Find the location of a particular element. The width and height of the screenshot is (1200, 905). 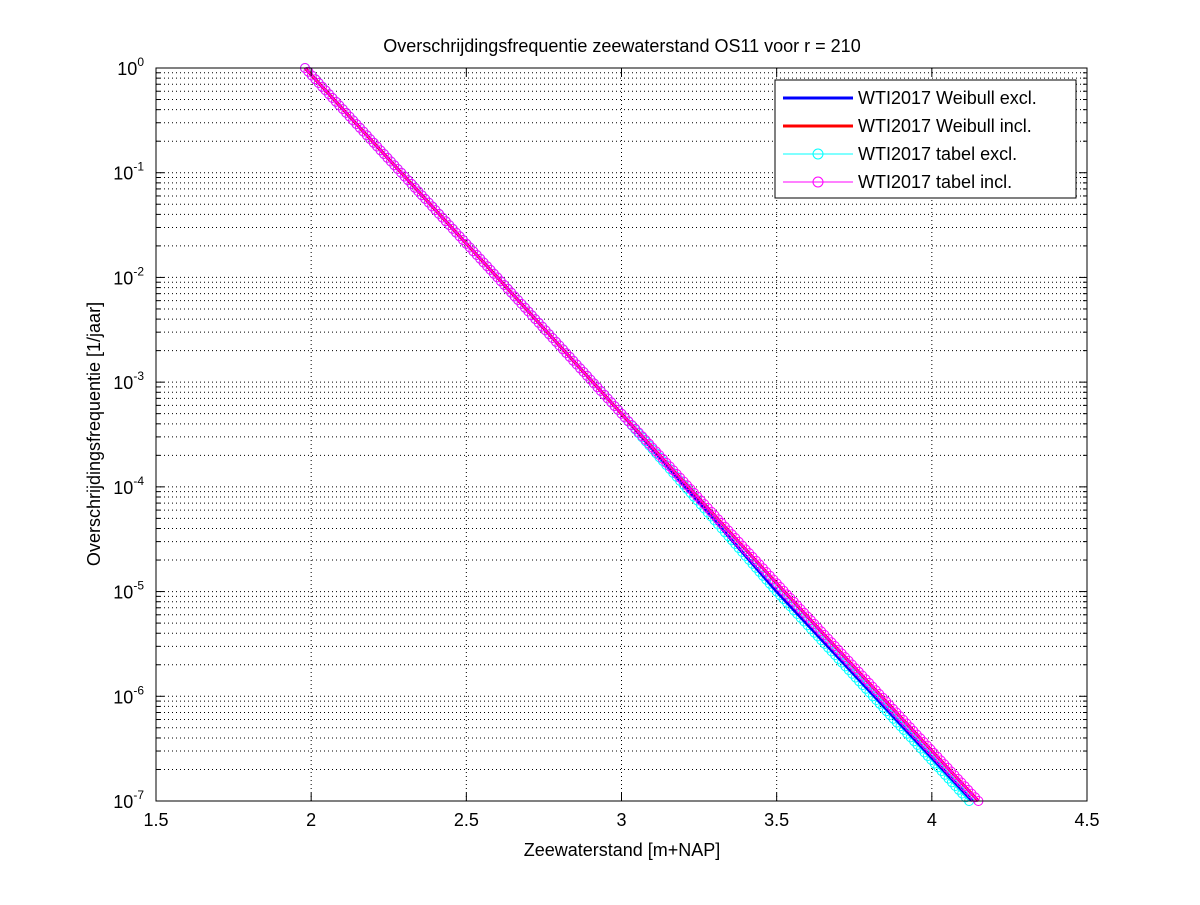

x-tick-label: 2.5 is located at coordinates (466, 820).